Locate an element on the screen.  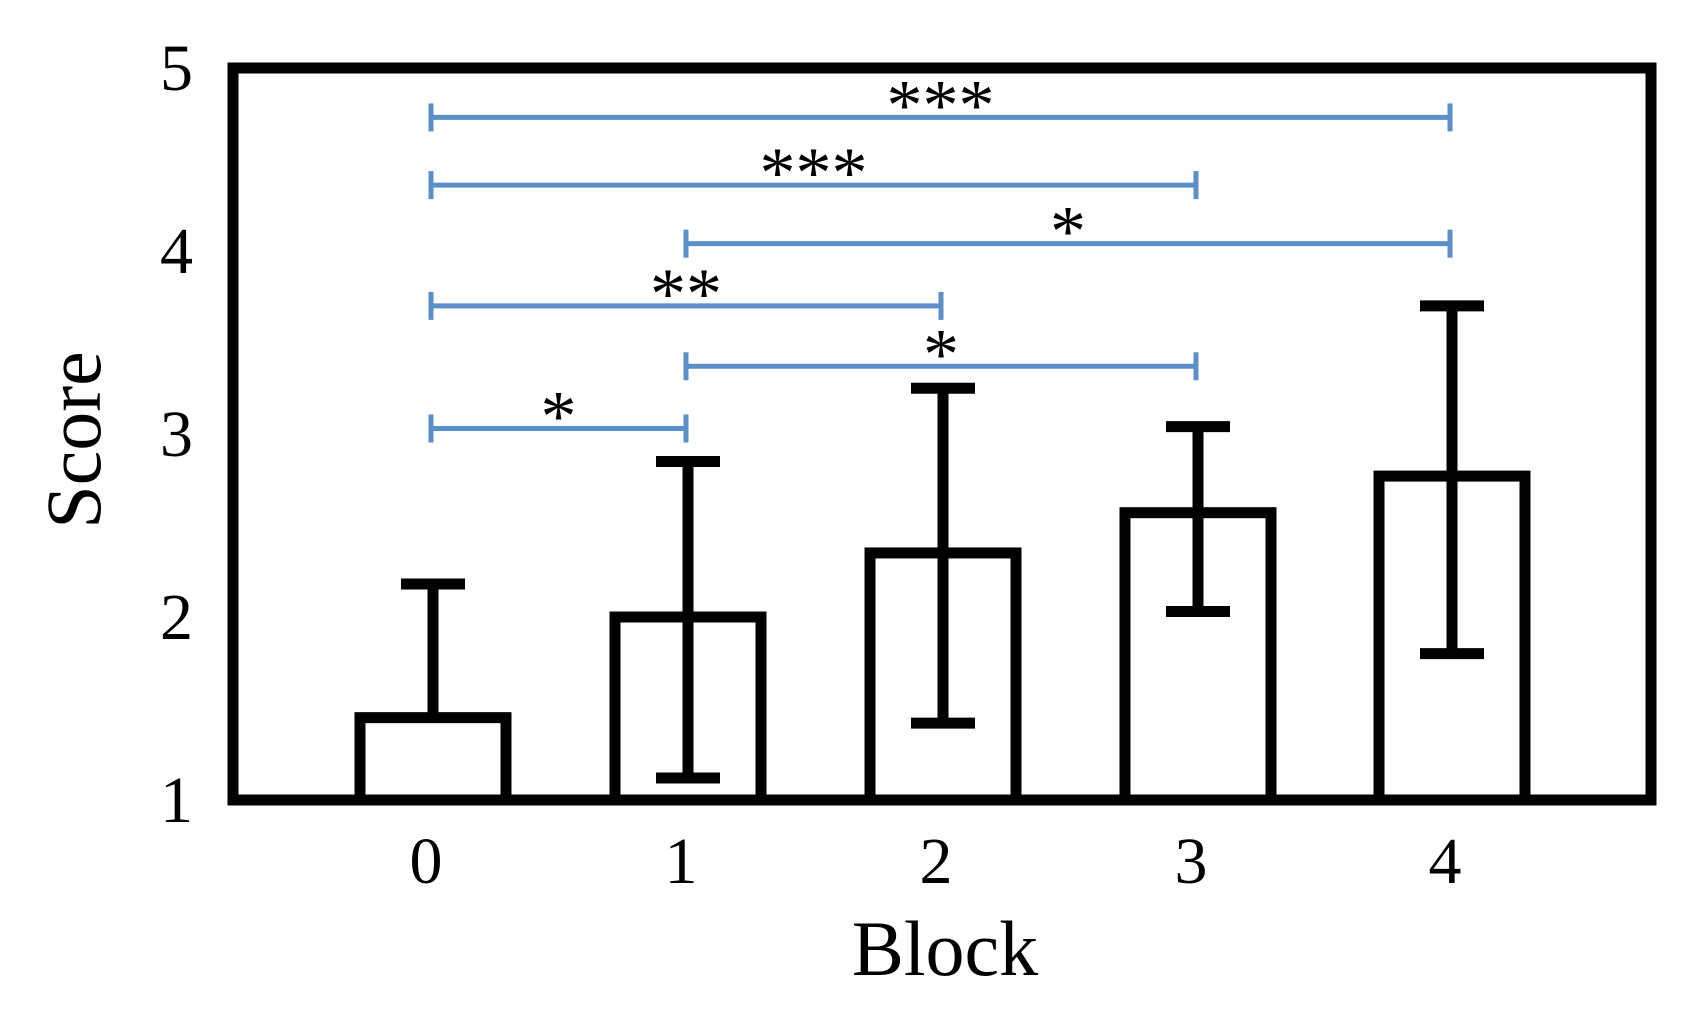
y-tick-label: 4 is located at coordinates (176, 251).